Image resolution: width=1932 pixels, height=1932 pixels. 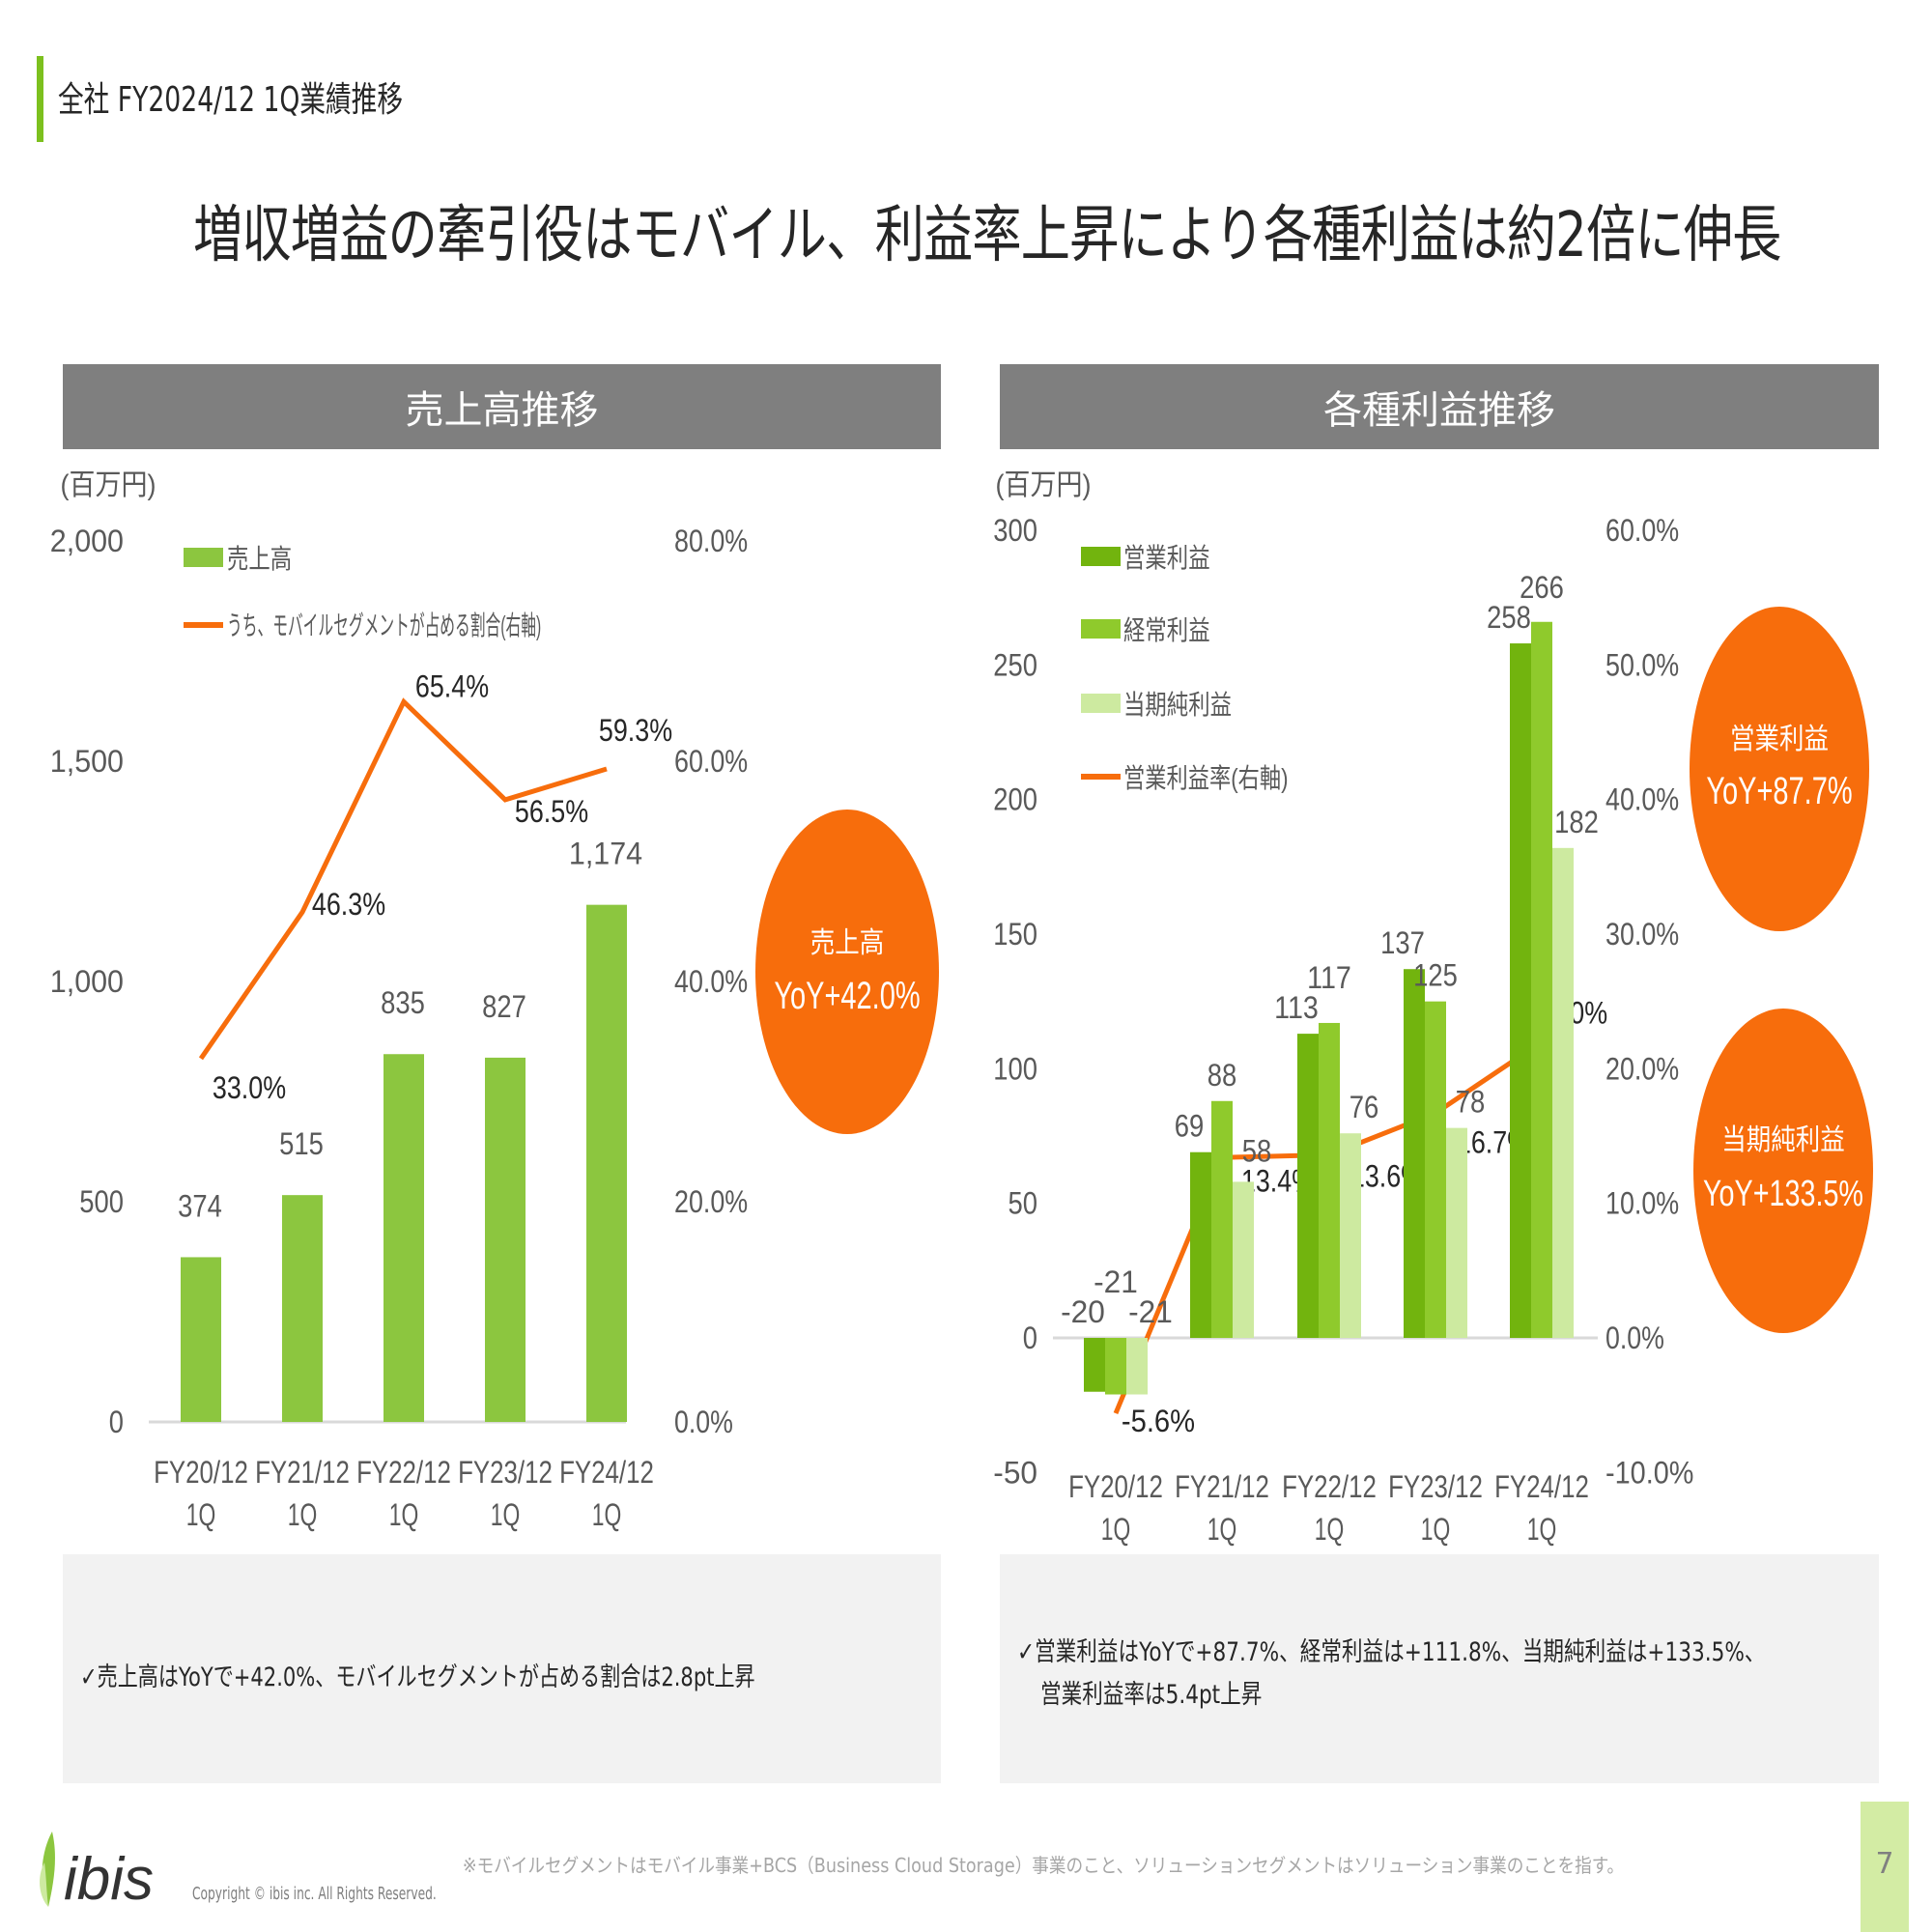 I want to click on operating-profit-bar-label: -20, so click(x=1083, y=1311).